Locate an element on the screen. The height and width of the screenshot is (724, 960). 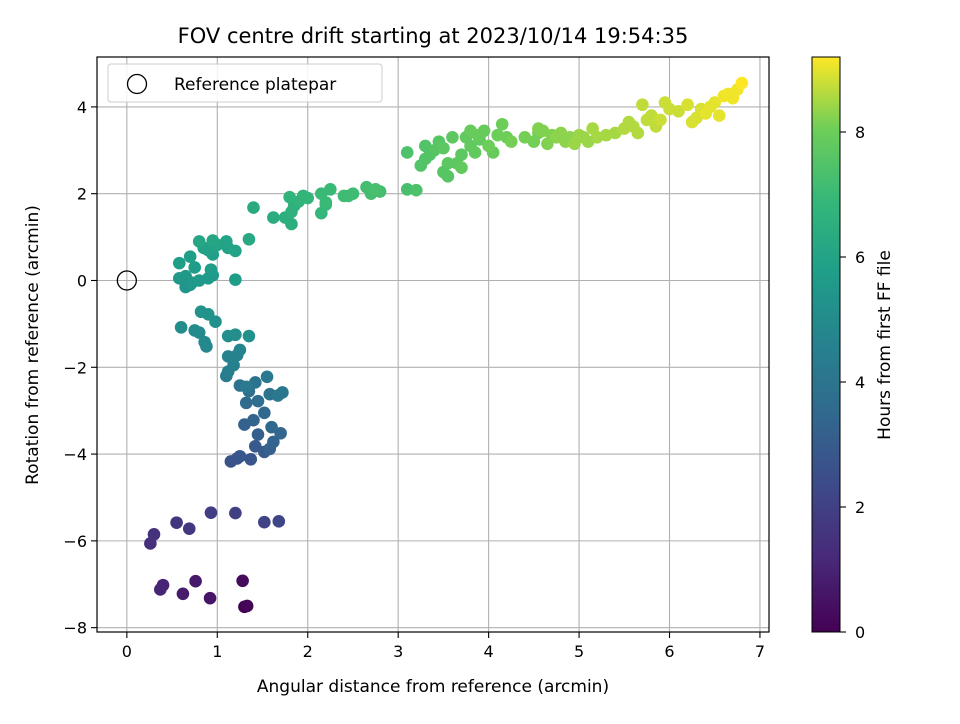
y-tick-label: −2 is located at coordinates (75, 367).